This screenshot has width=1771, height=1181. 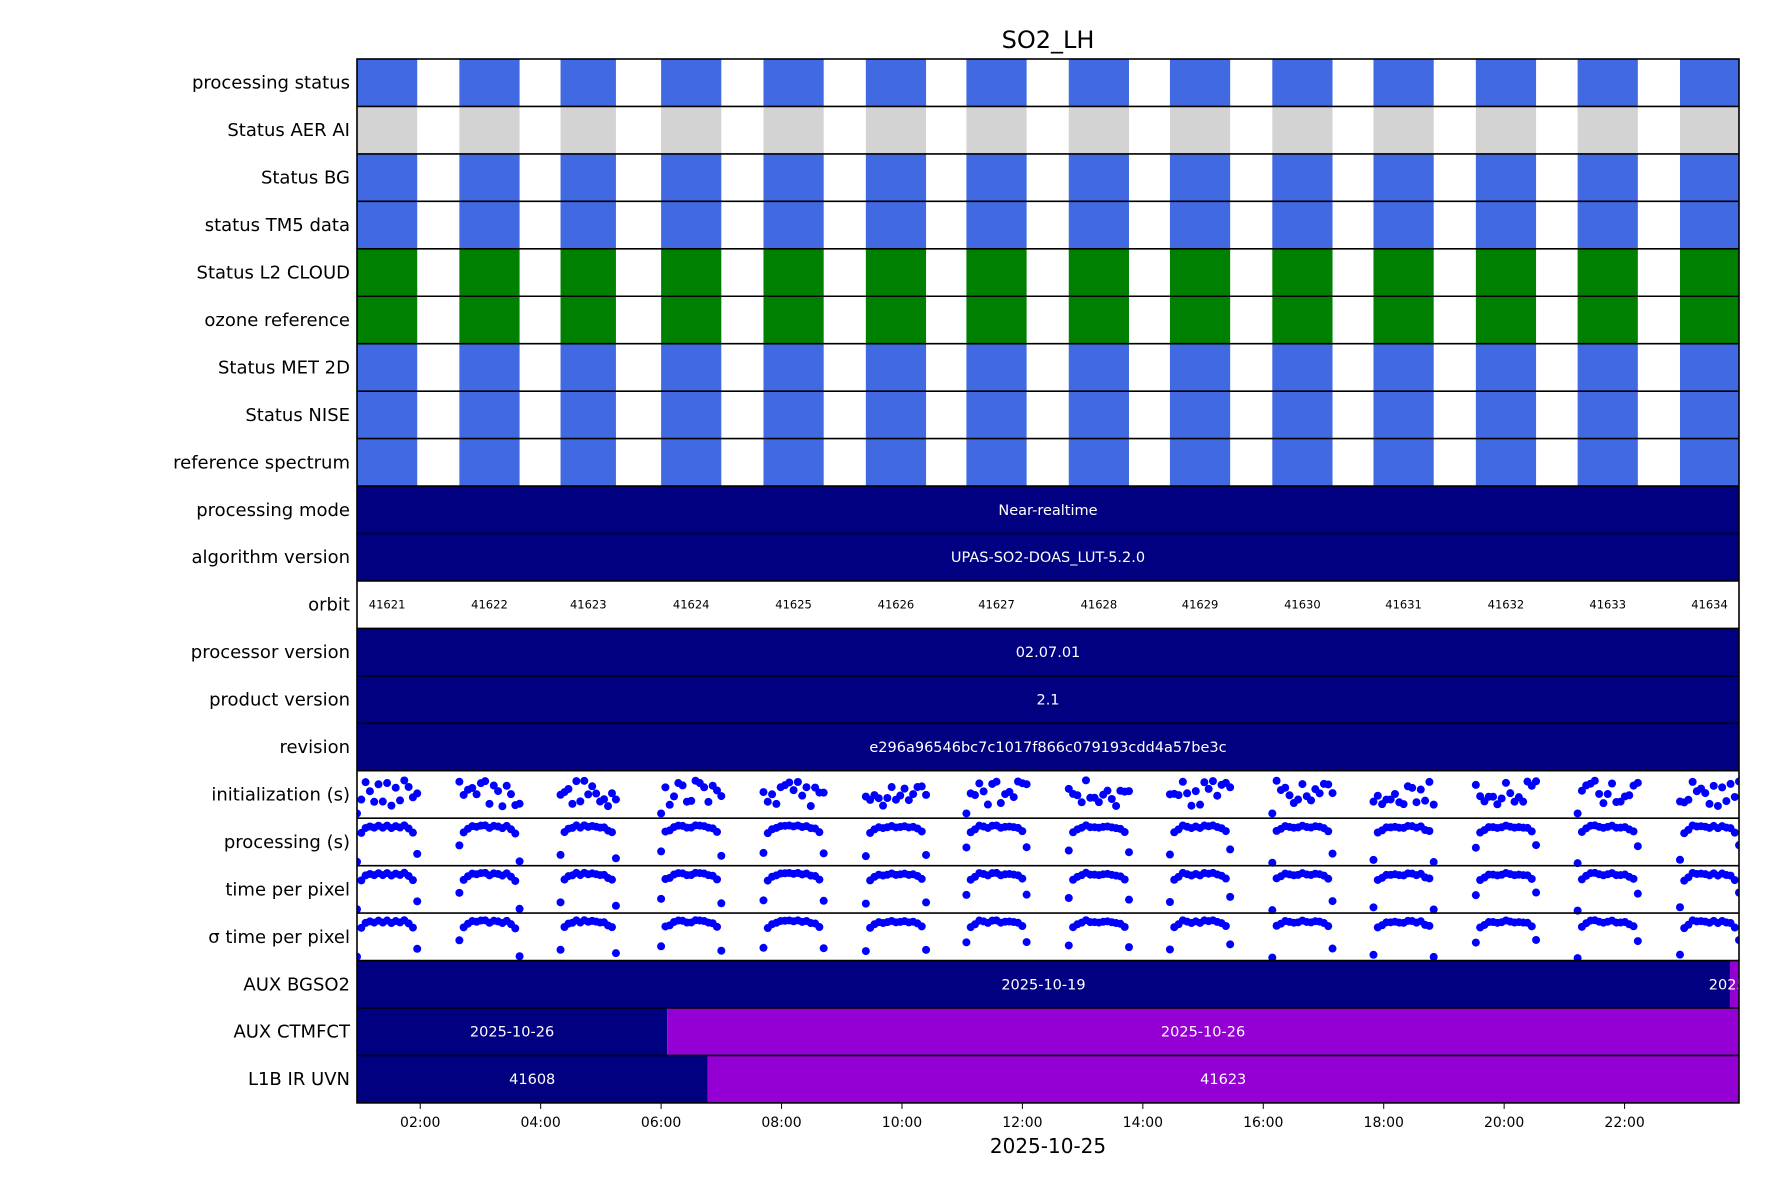 What do you see at coordinates (1143, 1123) in the screenshot?
I see `x-tick-label: 14:00` at bounding box center [1143, 1123].